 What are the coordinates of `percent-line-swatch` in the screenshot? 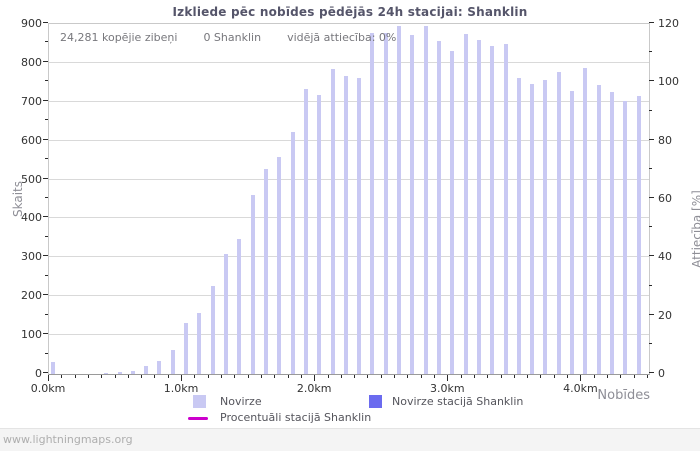 It's located at (198, 418).